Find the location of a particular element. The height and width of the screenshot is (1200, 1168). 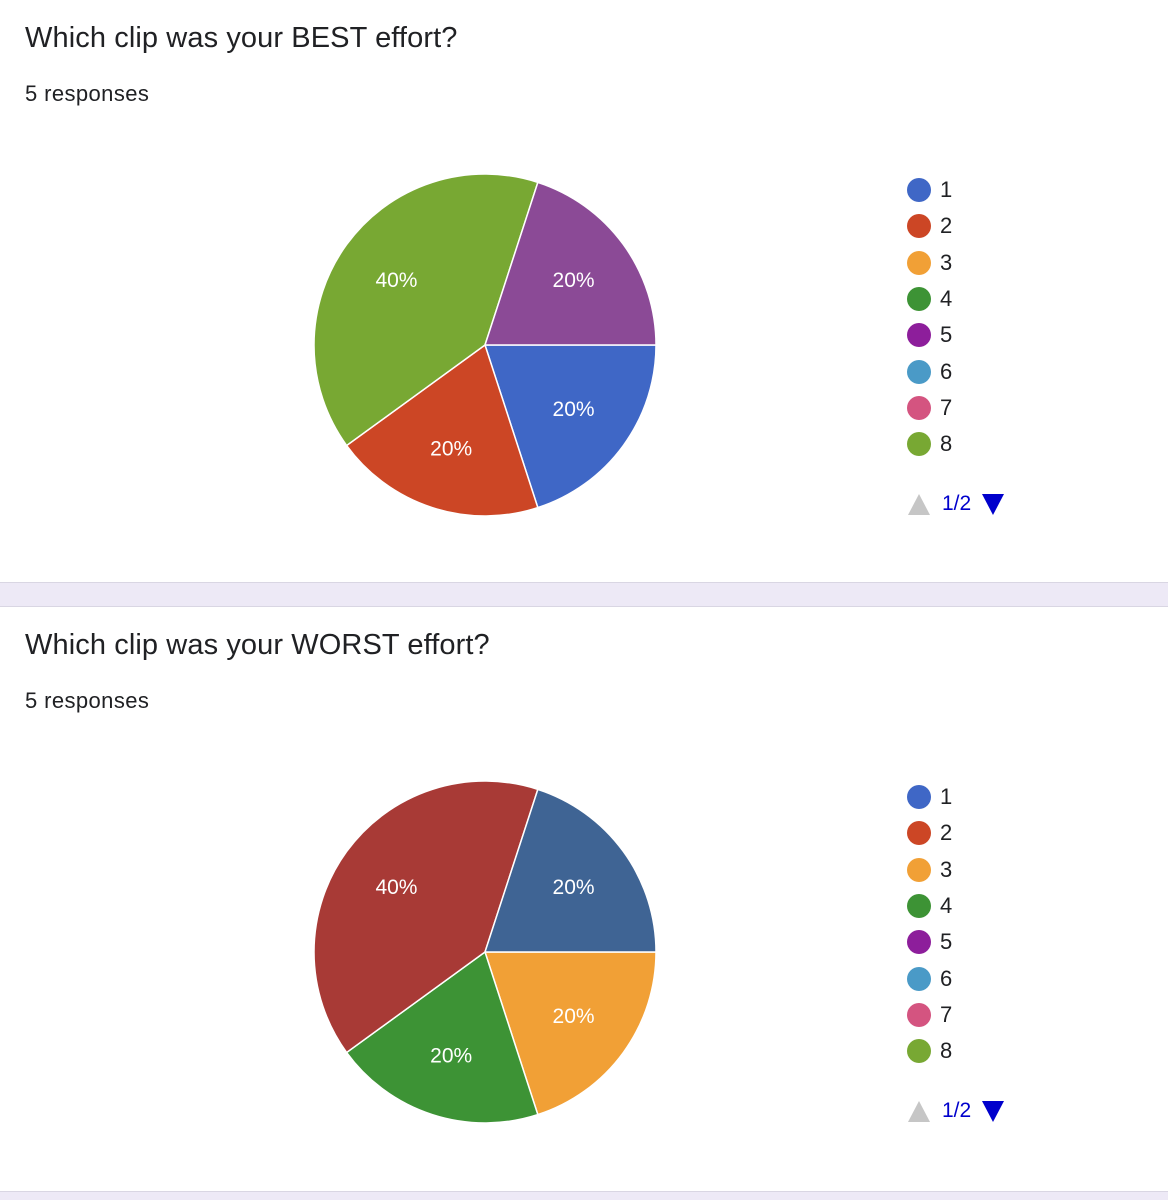

question-title: Which clip was your WORST effort? is located at coordinates (257, 645).